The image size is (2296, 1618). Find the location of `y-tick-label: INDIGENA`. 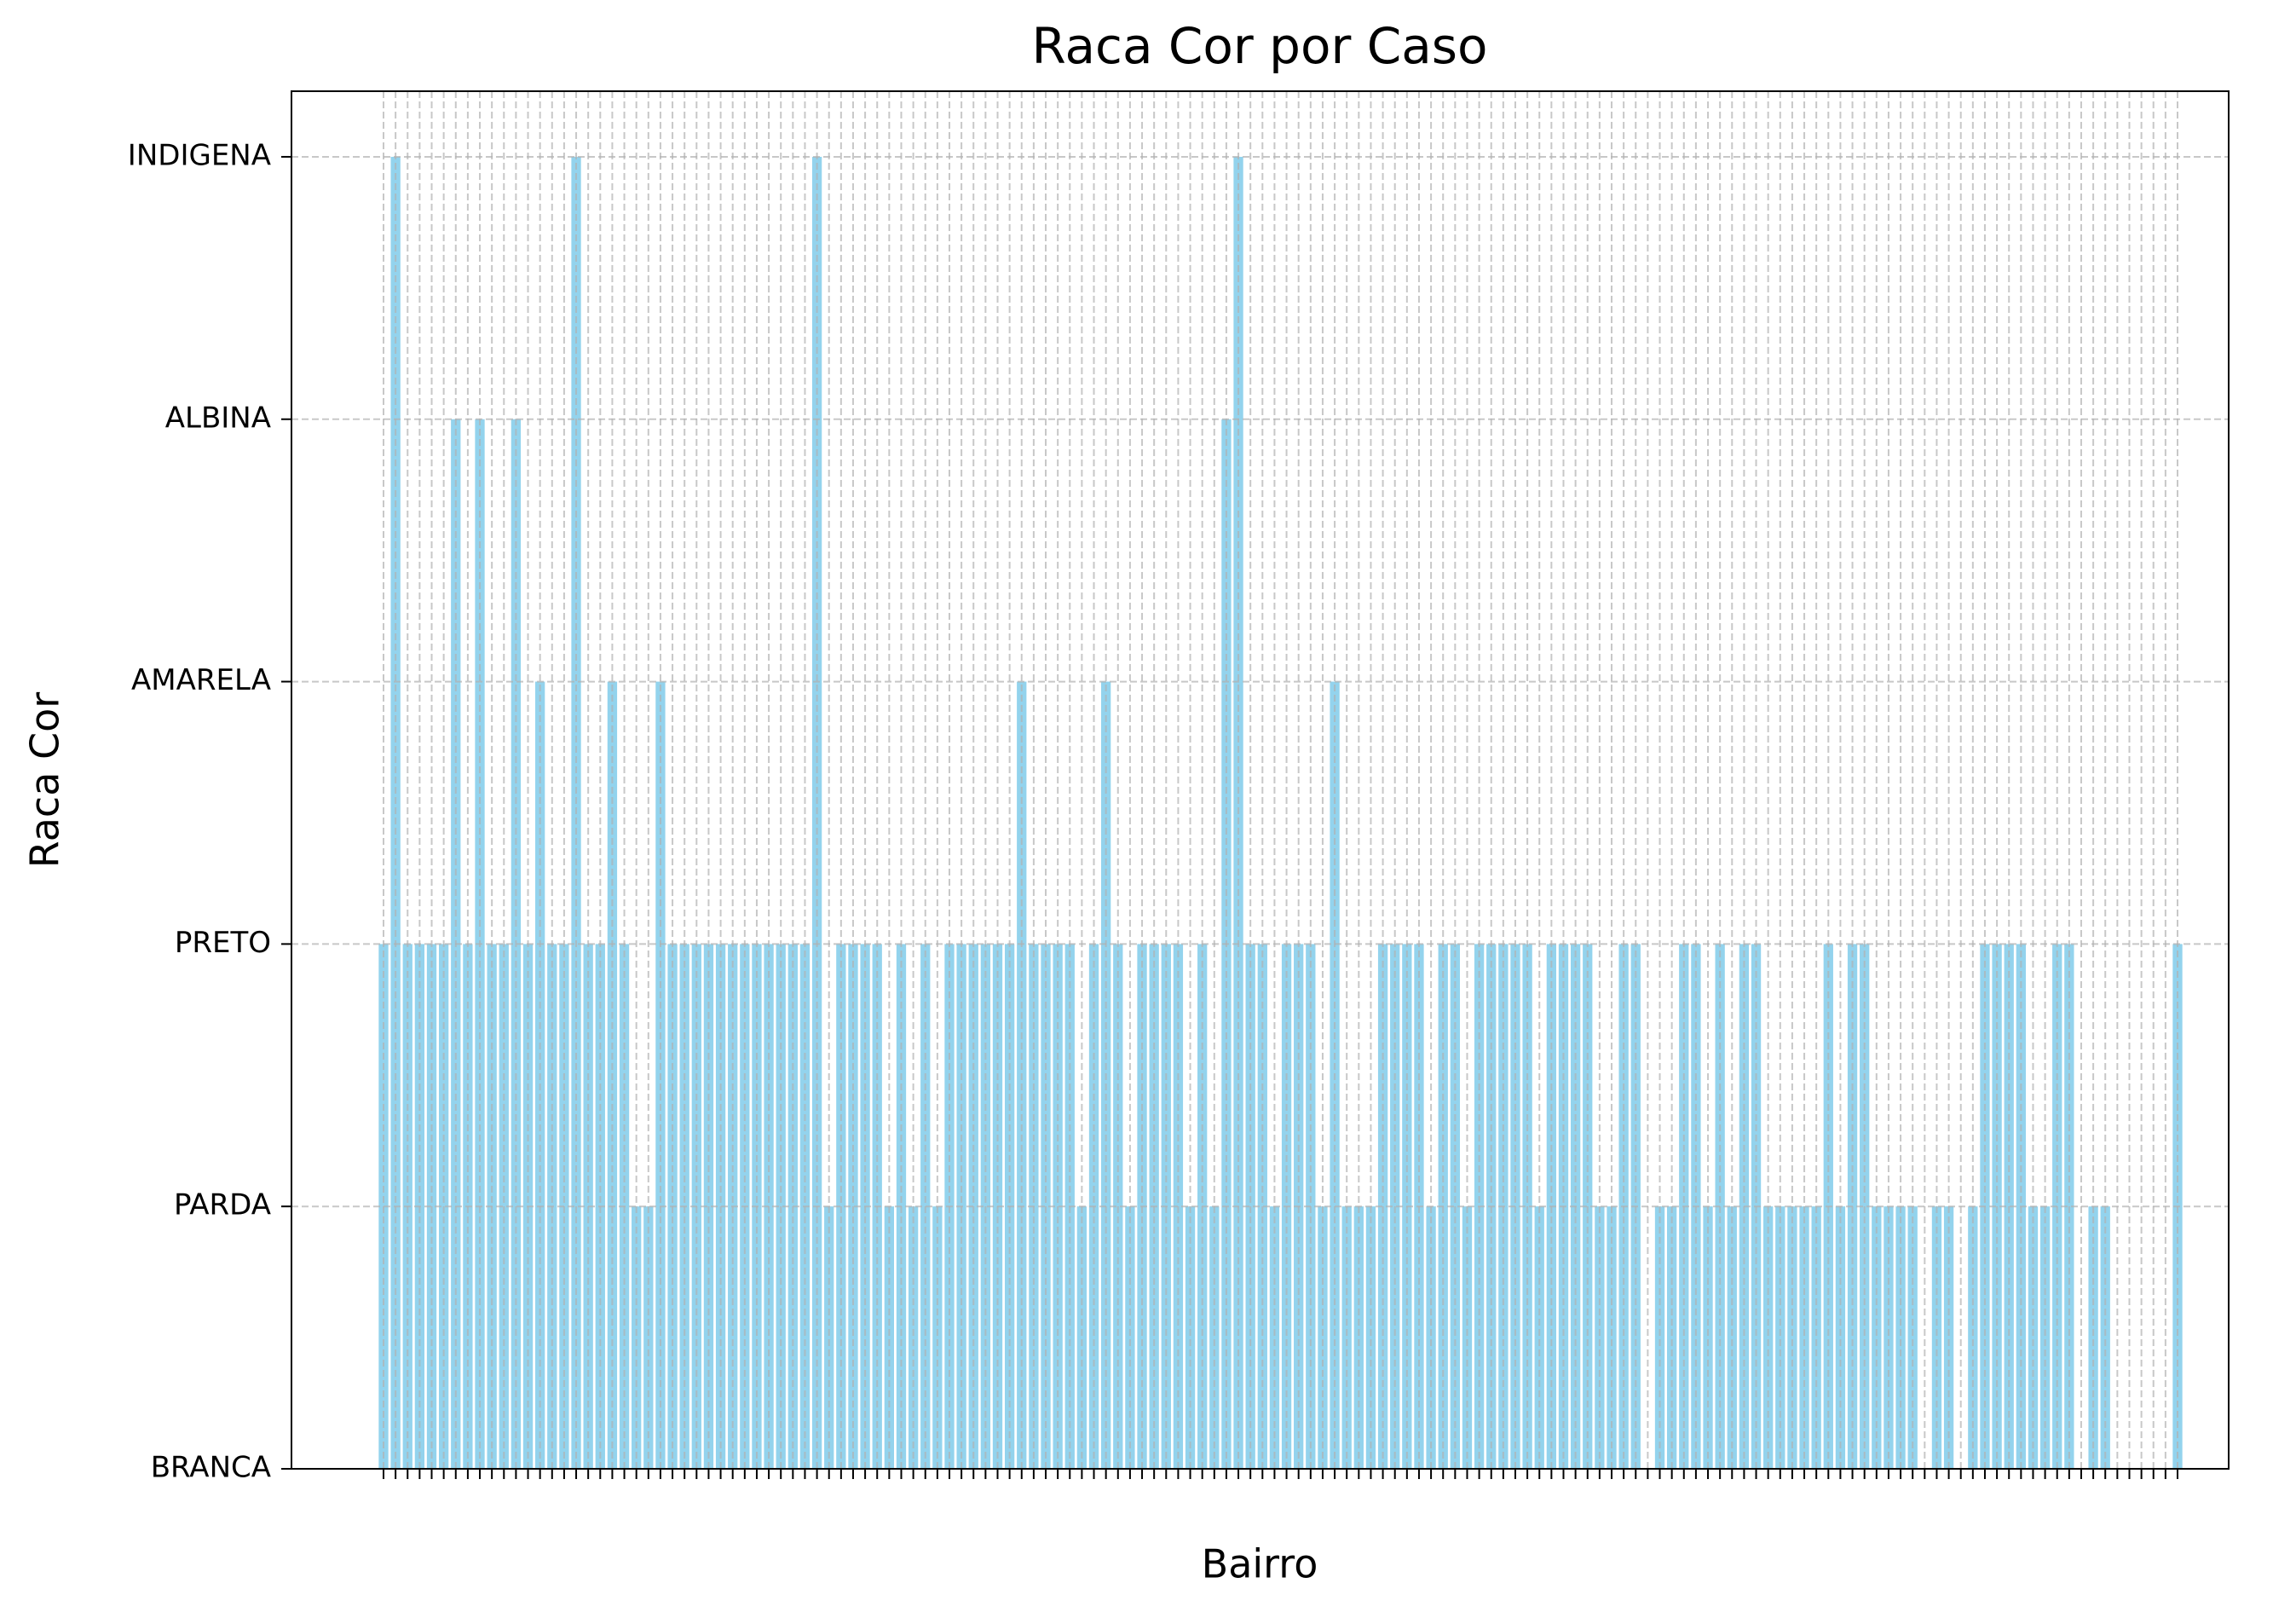

y-tick-label: INDIGENA is located at coordinates (199, 155).